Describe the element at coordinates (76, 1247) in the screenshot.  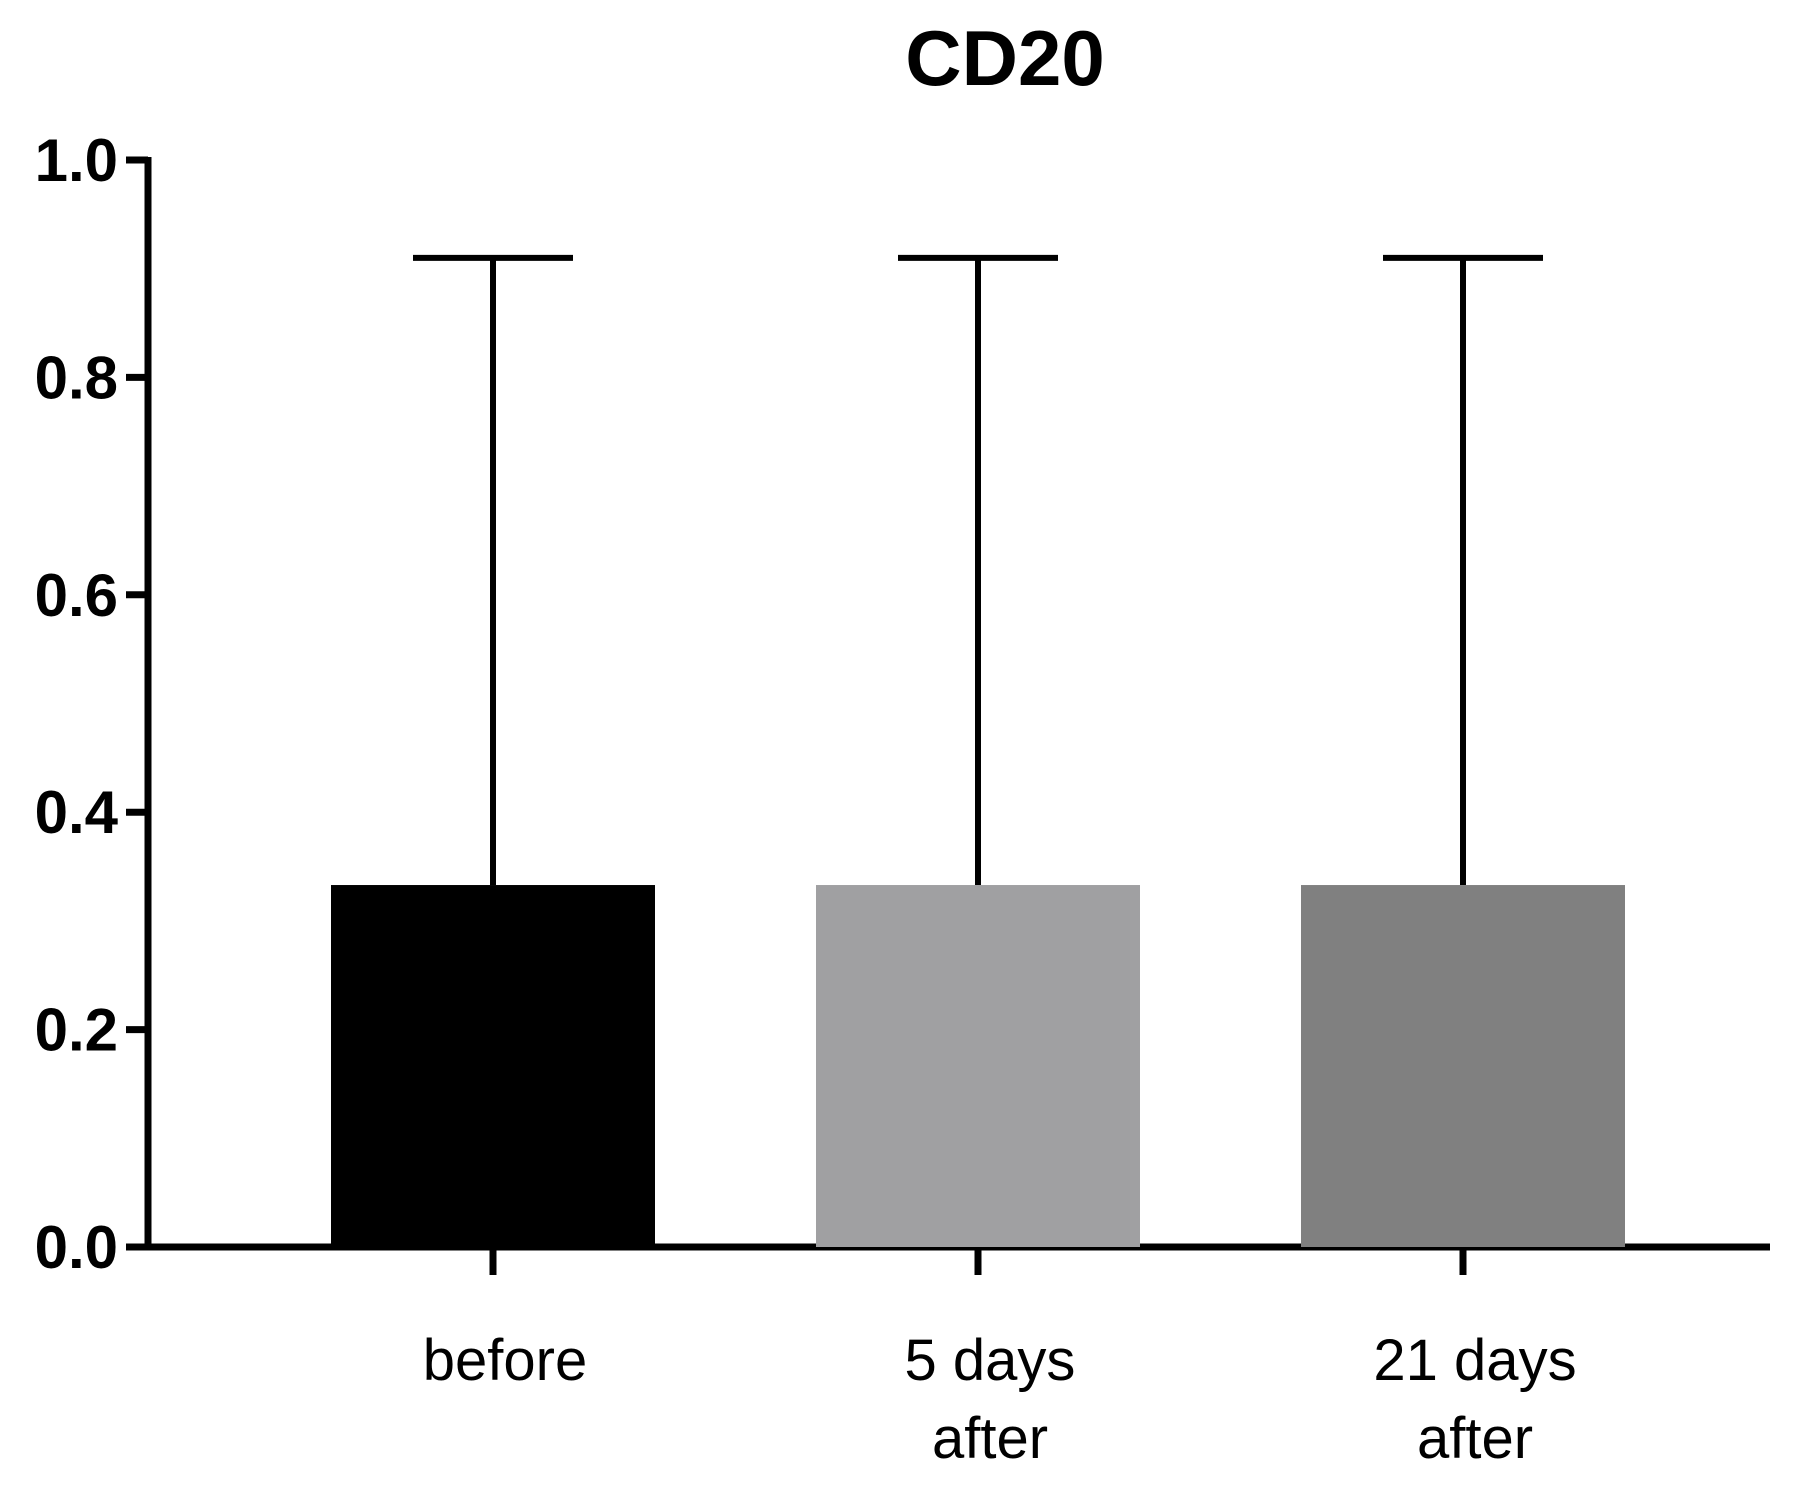
I see `y-tick-label: 0.0` at that location.